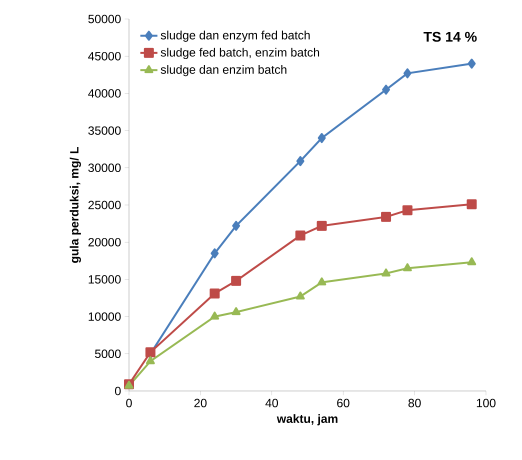 The height and width of the screenshot is (460, 522). Describe the element at coordinates (118, 391) in the screenshot. I see `y-tick-label: 0` at that location.